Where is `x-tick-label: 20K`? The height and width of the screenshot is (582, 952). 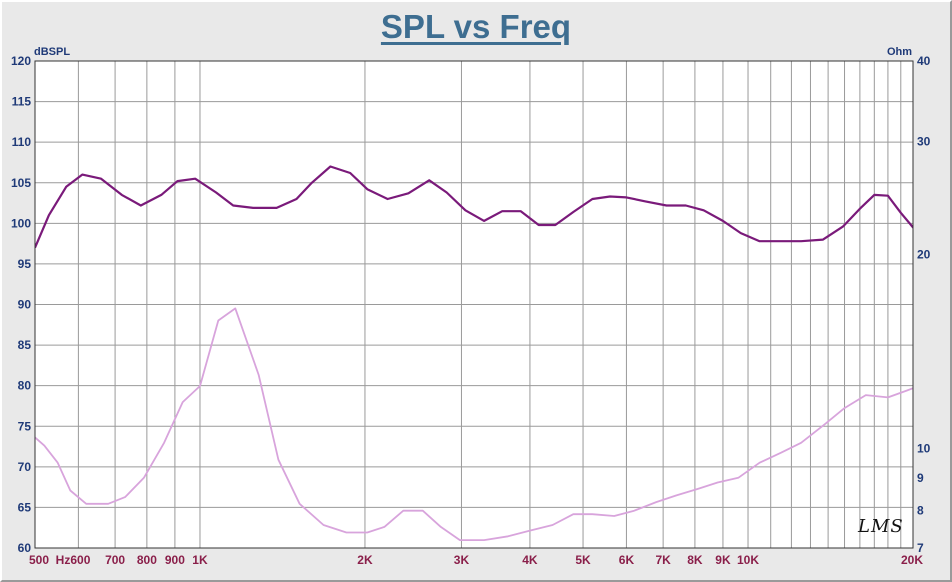
x-tick-label: 20K is located at coordinates (912, 560).